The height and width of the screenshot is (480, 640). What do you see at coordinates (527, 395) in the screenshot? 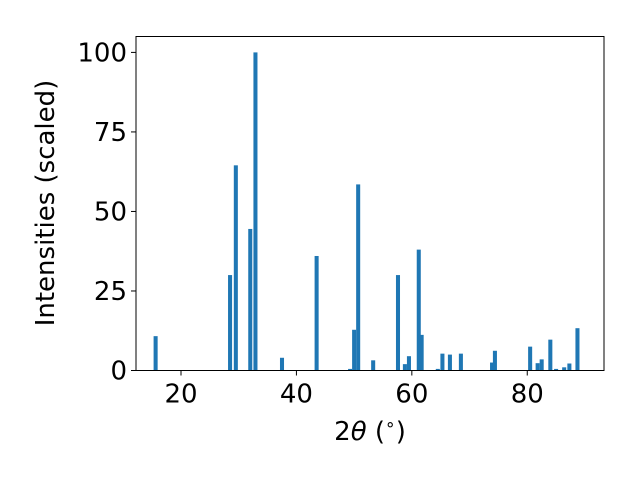
I see `x-tick-label: 80` at bounding box center [527, 395].